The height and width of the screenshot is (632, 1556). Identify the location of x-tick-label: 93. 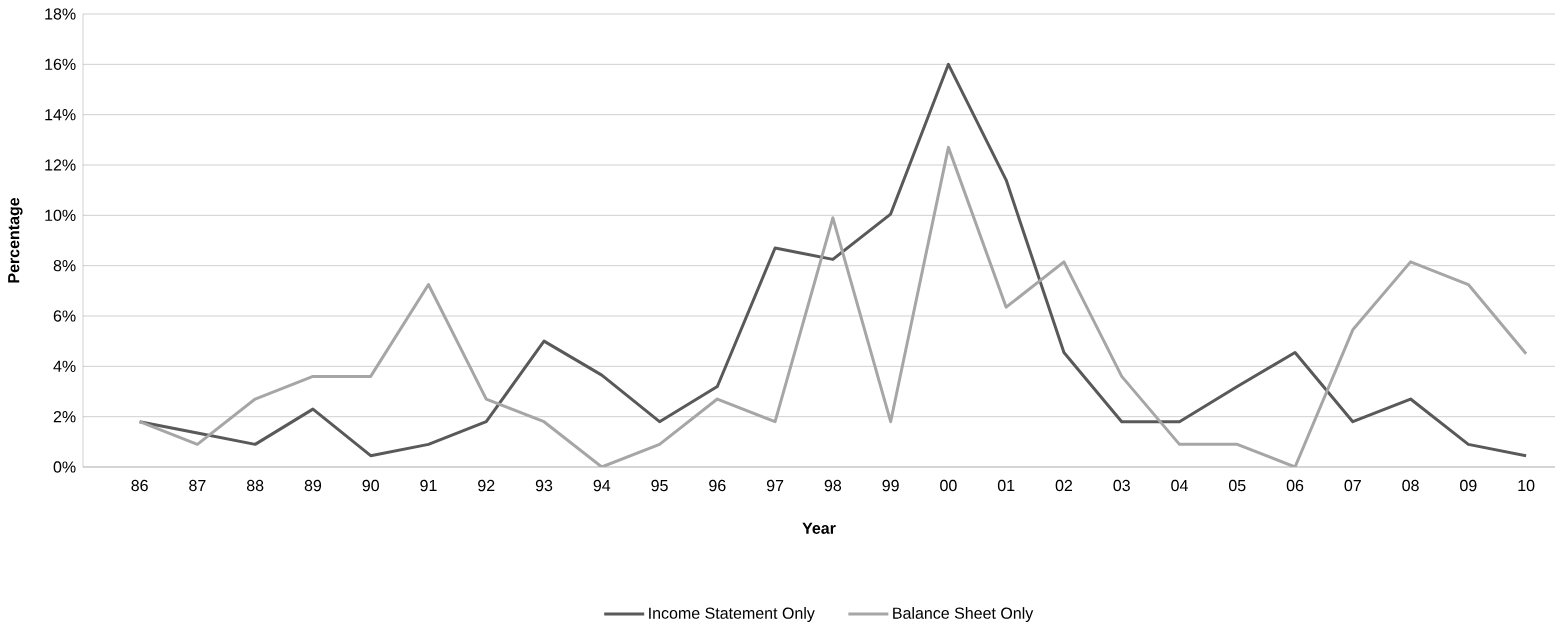
(544, 485).